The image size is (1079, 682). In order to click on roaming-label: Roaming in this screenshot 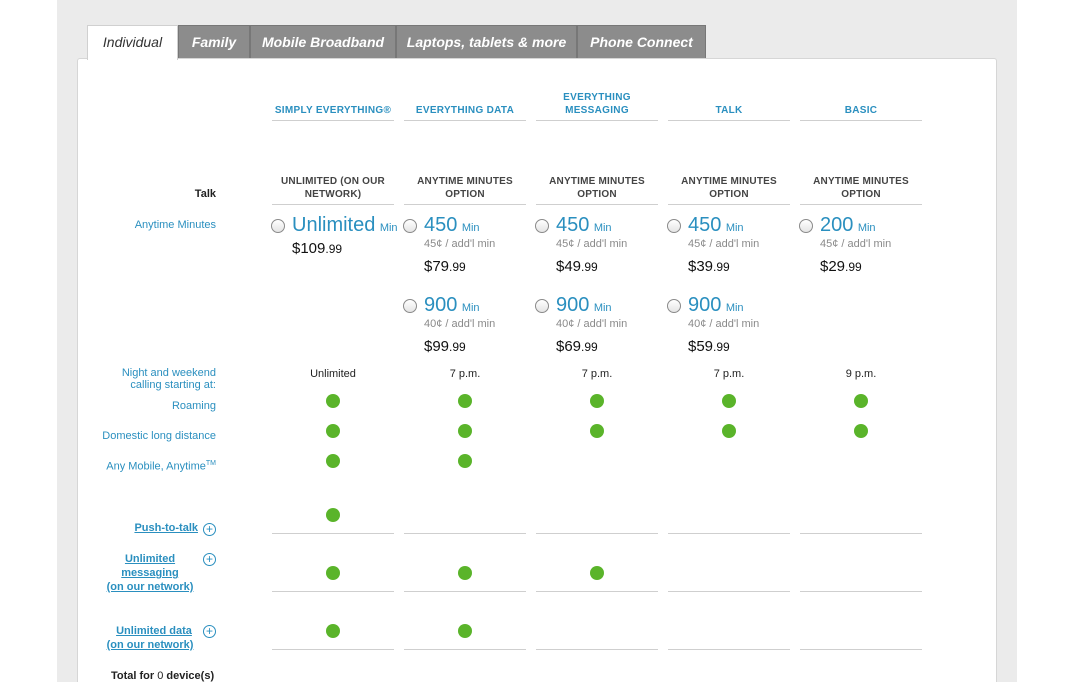, I will do `click(193, 406)`.